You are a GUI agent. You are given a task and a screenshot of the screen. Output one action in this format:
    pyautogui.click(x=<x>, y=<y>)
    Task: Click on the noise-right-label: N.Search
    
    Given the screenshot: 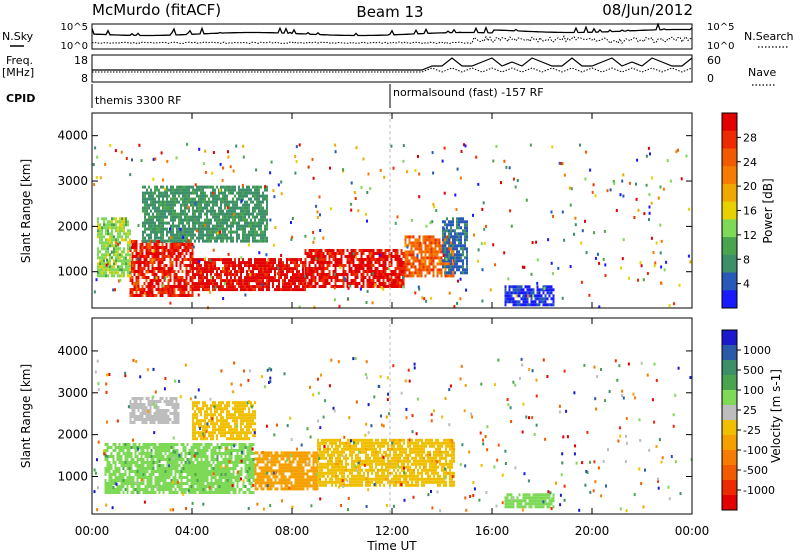 What is the action you would take?
    pyautogui.click(x=769, y=36)
    